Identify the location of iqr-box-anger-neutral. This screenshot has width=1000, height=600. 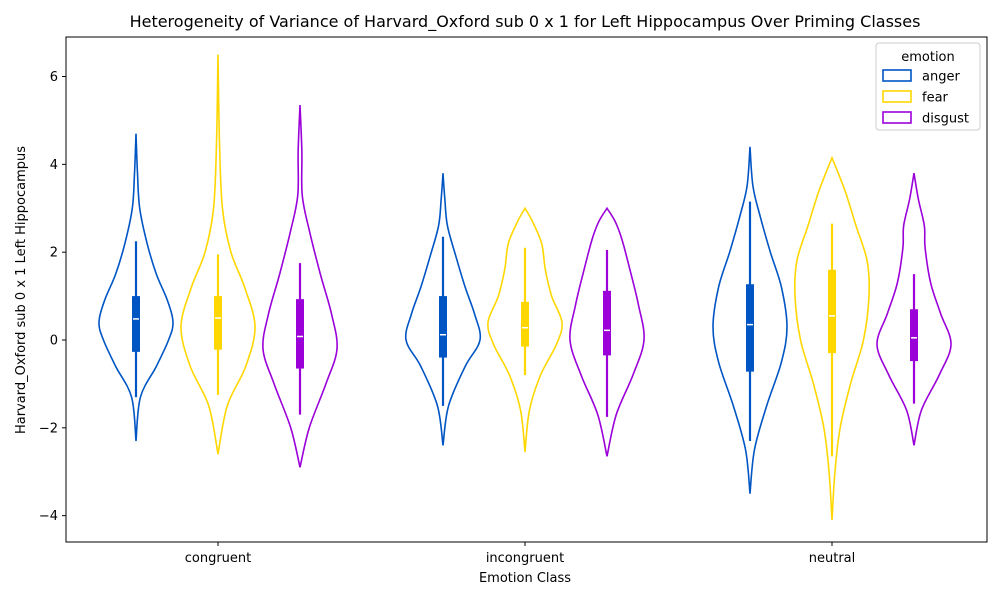
(750, 328).